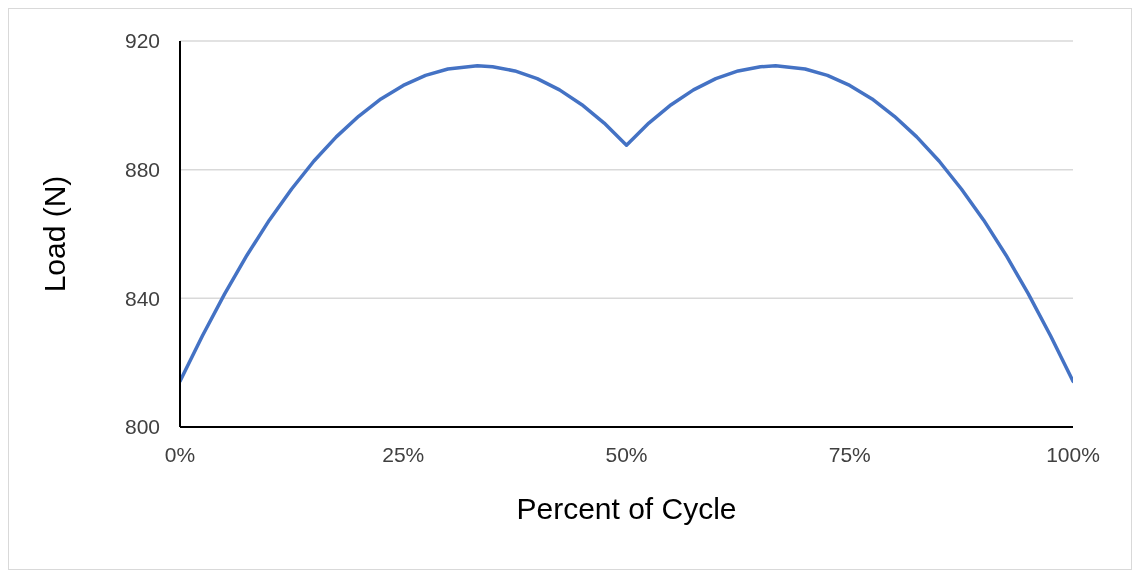  Describe the element at coordinates (180, 454) in the screenshot. I see `x-tick-label: 0%` at that location.